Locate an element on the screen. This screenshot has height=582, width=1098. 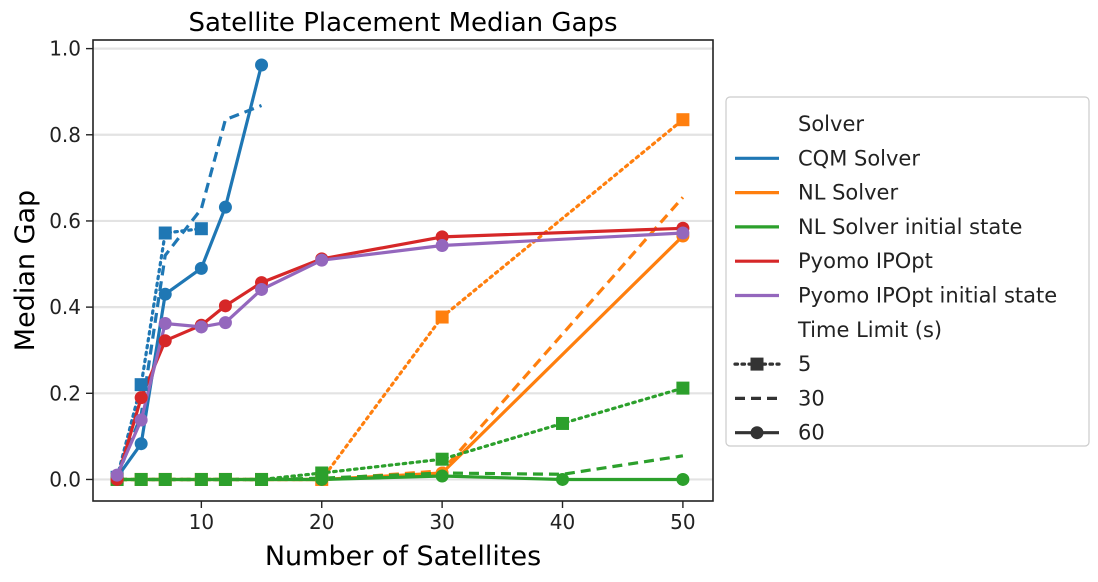
legend-time-limit-title: Time Limit (s) is located at coordinates (869, 330).